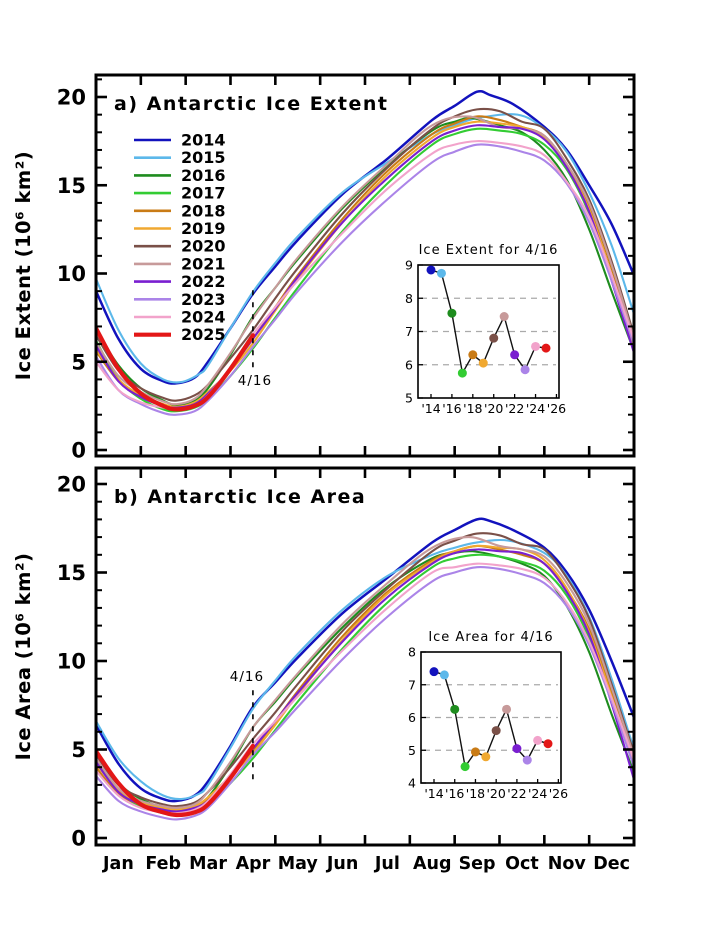 This screenshot has width=720, height=932. I want to click on line-area-2025, so click(176, 780).